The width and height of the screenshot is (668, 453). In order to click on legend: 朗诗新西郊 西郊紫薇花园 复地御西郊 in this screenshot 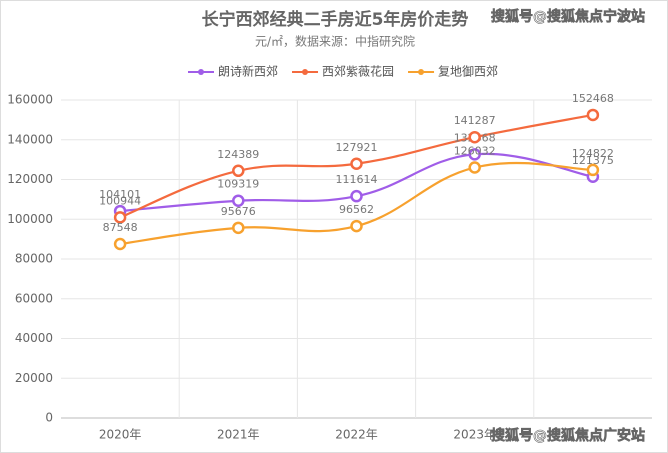, I will do `click(343, 71)`.